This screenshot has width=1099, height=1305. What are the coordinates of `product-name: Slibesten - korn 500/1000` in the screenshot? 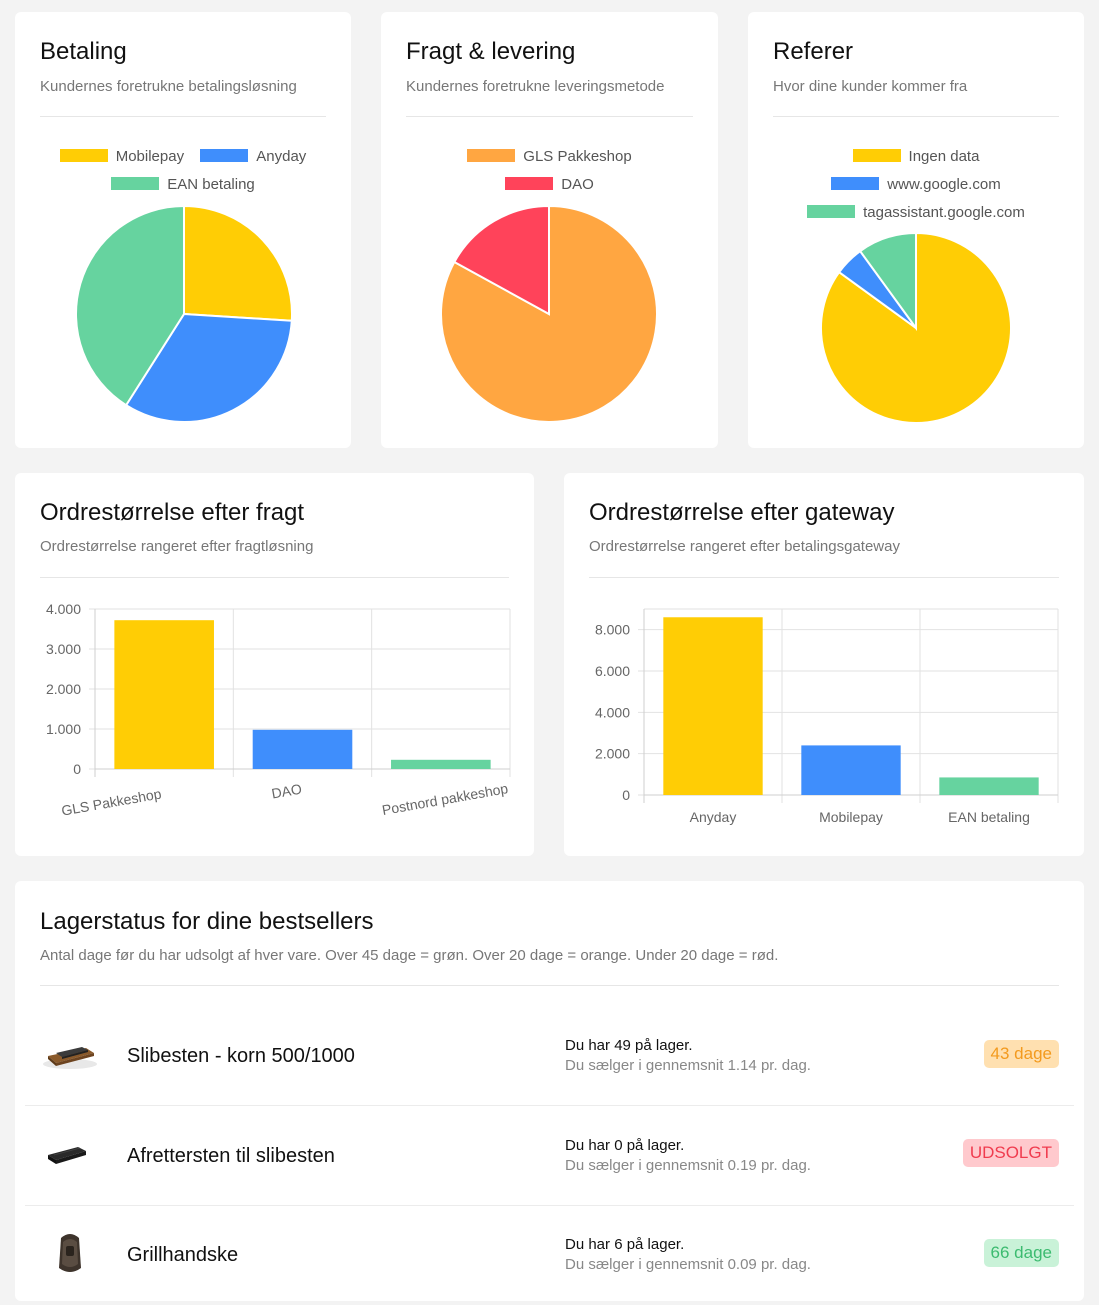 It's located at (241, 1056).